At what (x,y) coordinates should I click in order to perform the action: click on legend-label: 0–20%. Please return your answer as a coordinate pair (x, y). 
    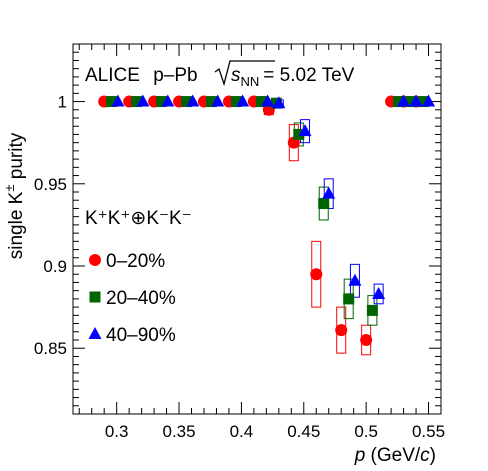
    Looking at the image, I should click on (135, 261).